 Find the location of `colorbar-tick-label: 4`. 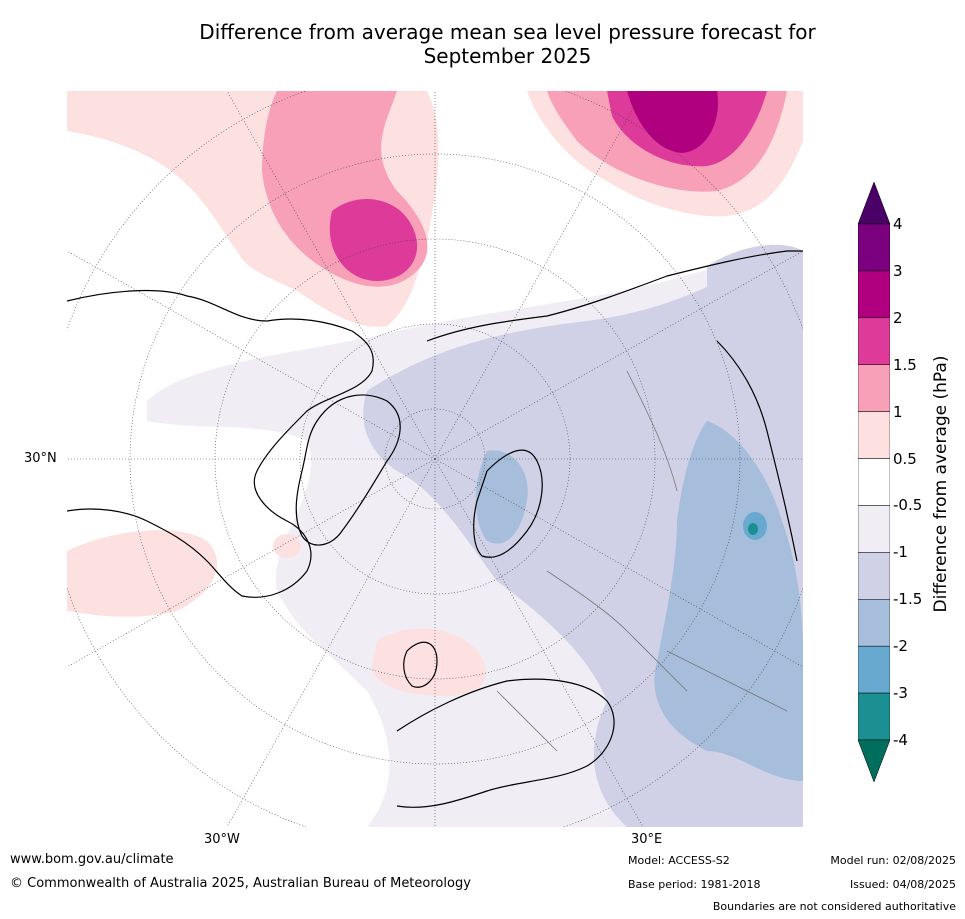

colorbar-tick-label: 4 is located at coordinates (898, 224).